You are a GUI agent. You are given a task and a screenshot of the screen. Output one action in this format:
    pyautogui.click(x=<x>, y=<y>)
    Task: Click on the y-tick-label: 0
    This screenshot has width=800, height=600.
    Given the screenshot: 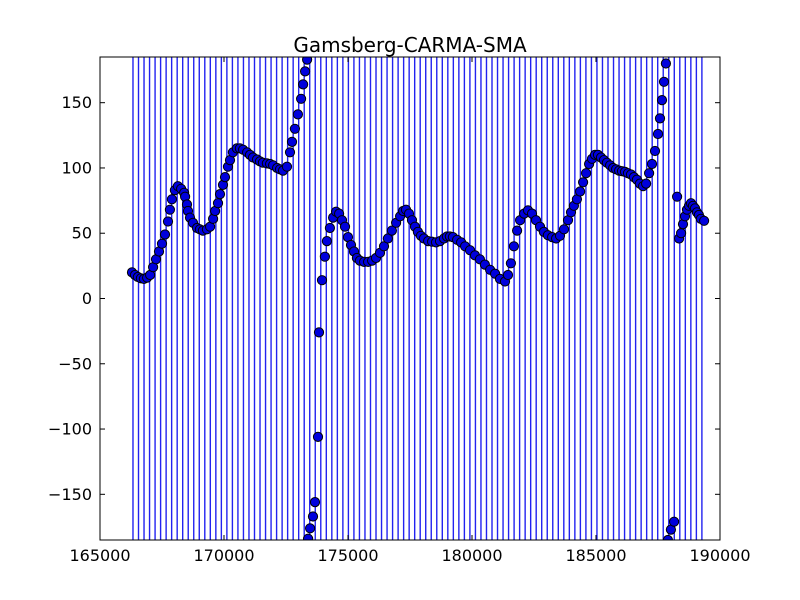 What is the action you would take?
    pyautogui.click(x=87, y=298)
    